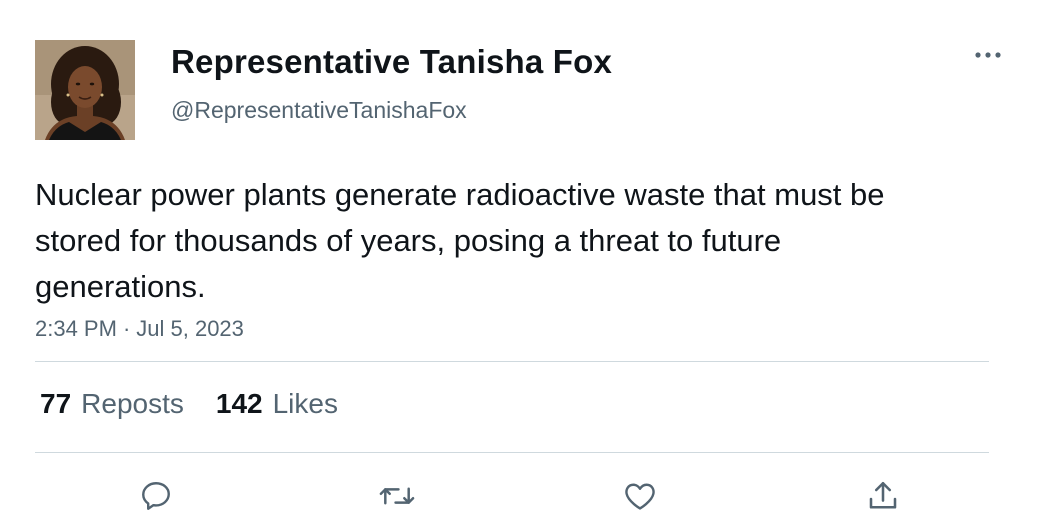 This screenshot has width=1050, height=525. Describe the element at coordinates (132, 403) in the screenshot. I see `reposts-label: Reposts` at that location.